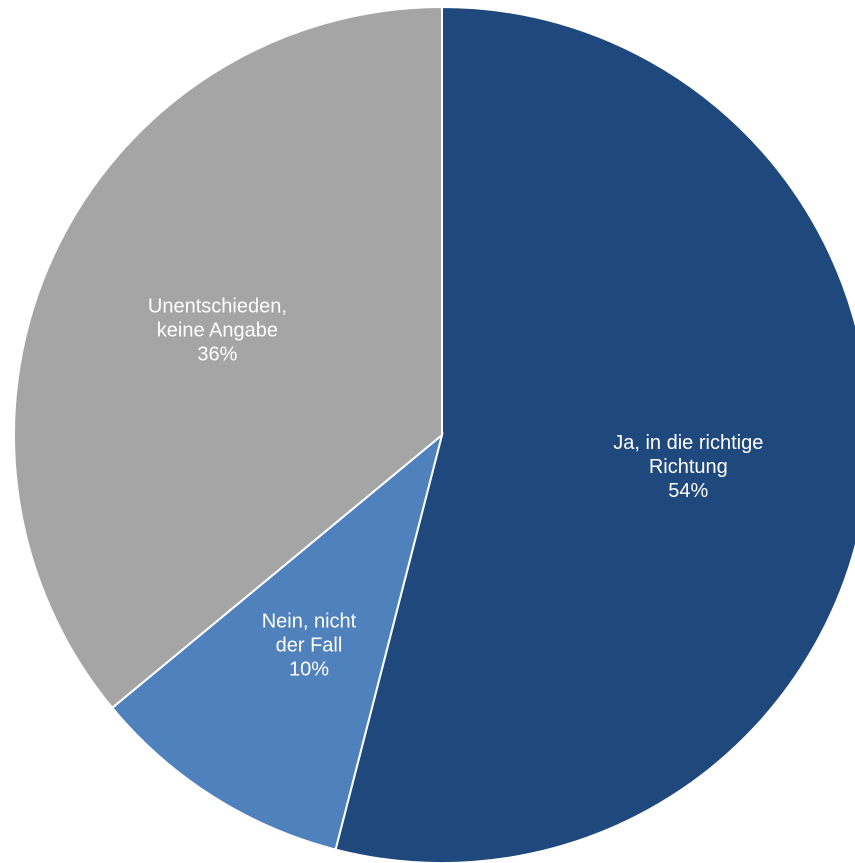 The width and height of the screenshot is (855, 863). I want to click on slice-data-label-1: Nein, nicht der Fall 10%, so click(309, 646).